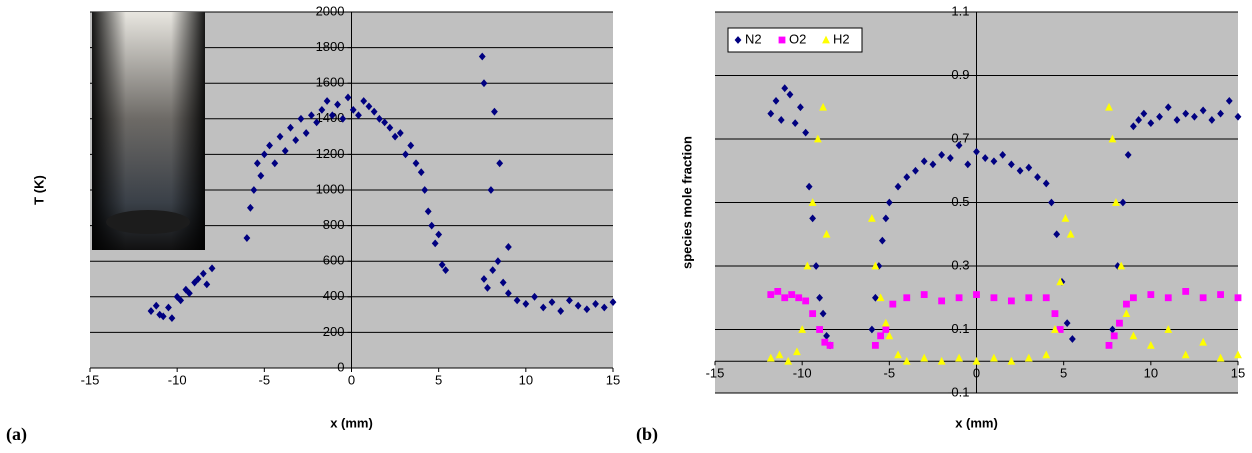 The image size is (1252, 453). What do you see at coordinates (334, 331) in the screenshot?
I see `y-tick-label: 200` at bounding box center [334, 331].